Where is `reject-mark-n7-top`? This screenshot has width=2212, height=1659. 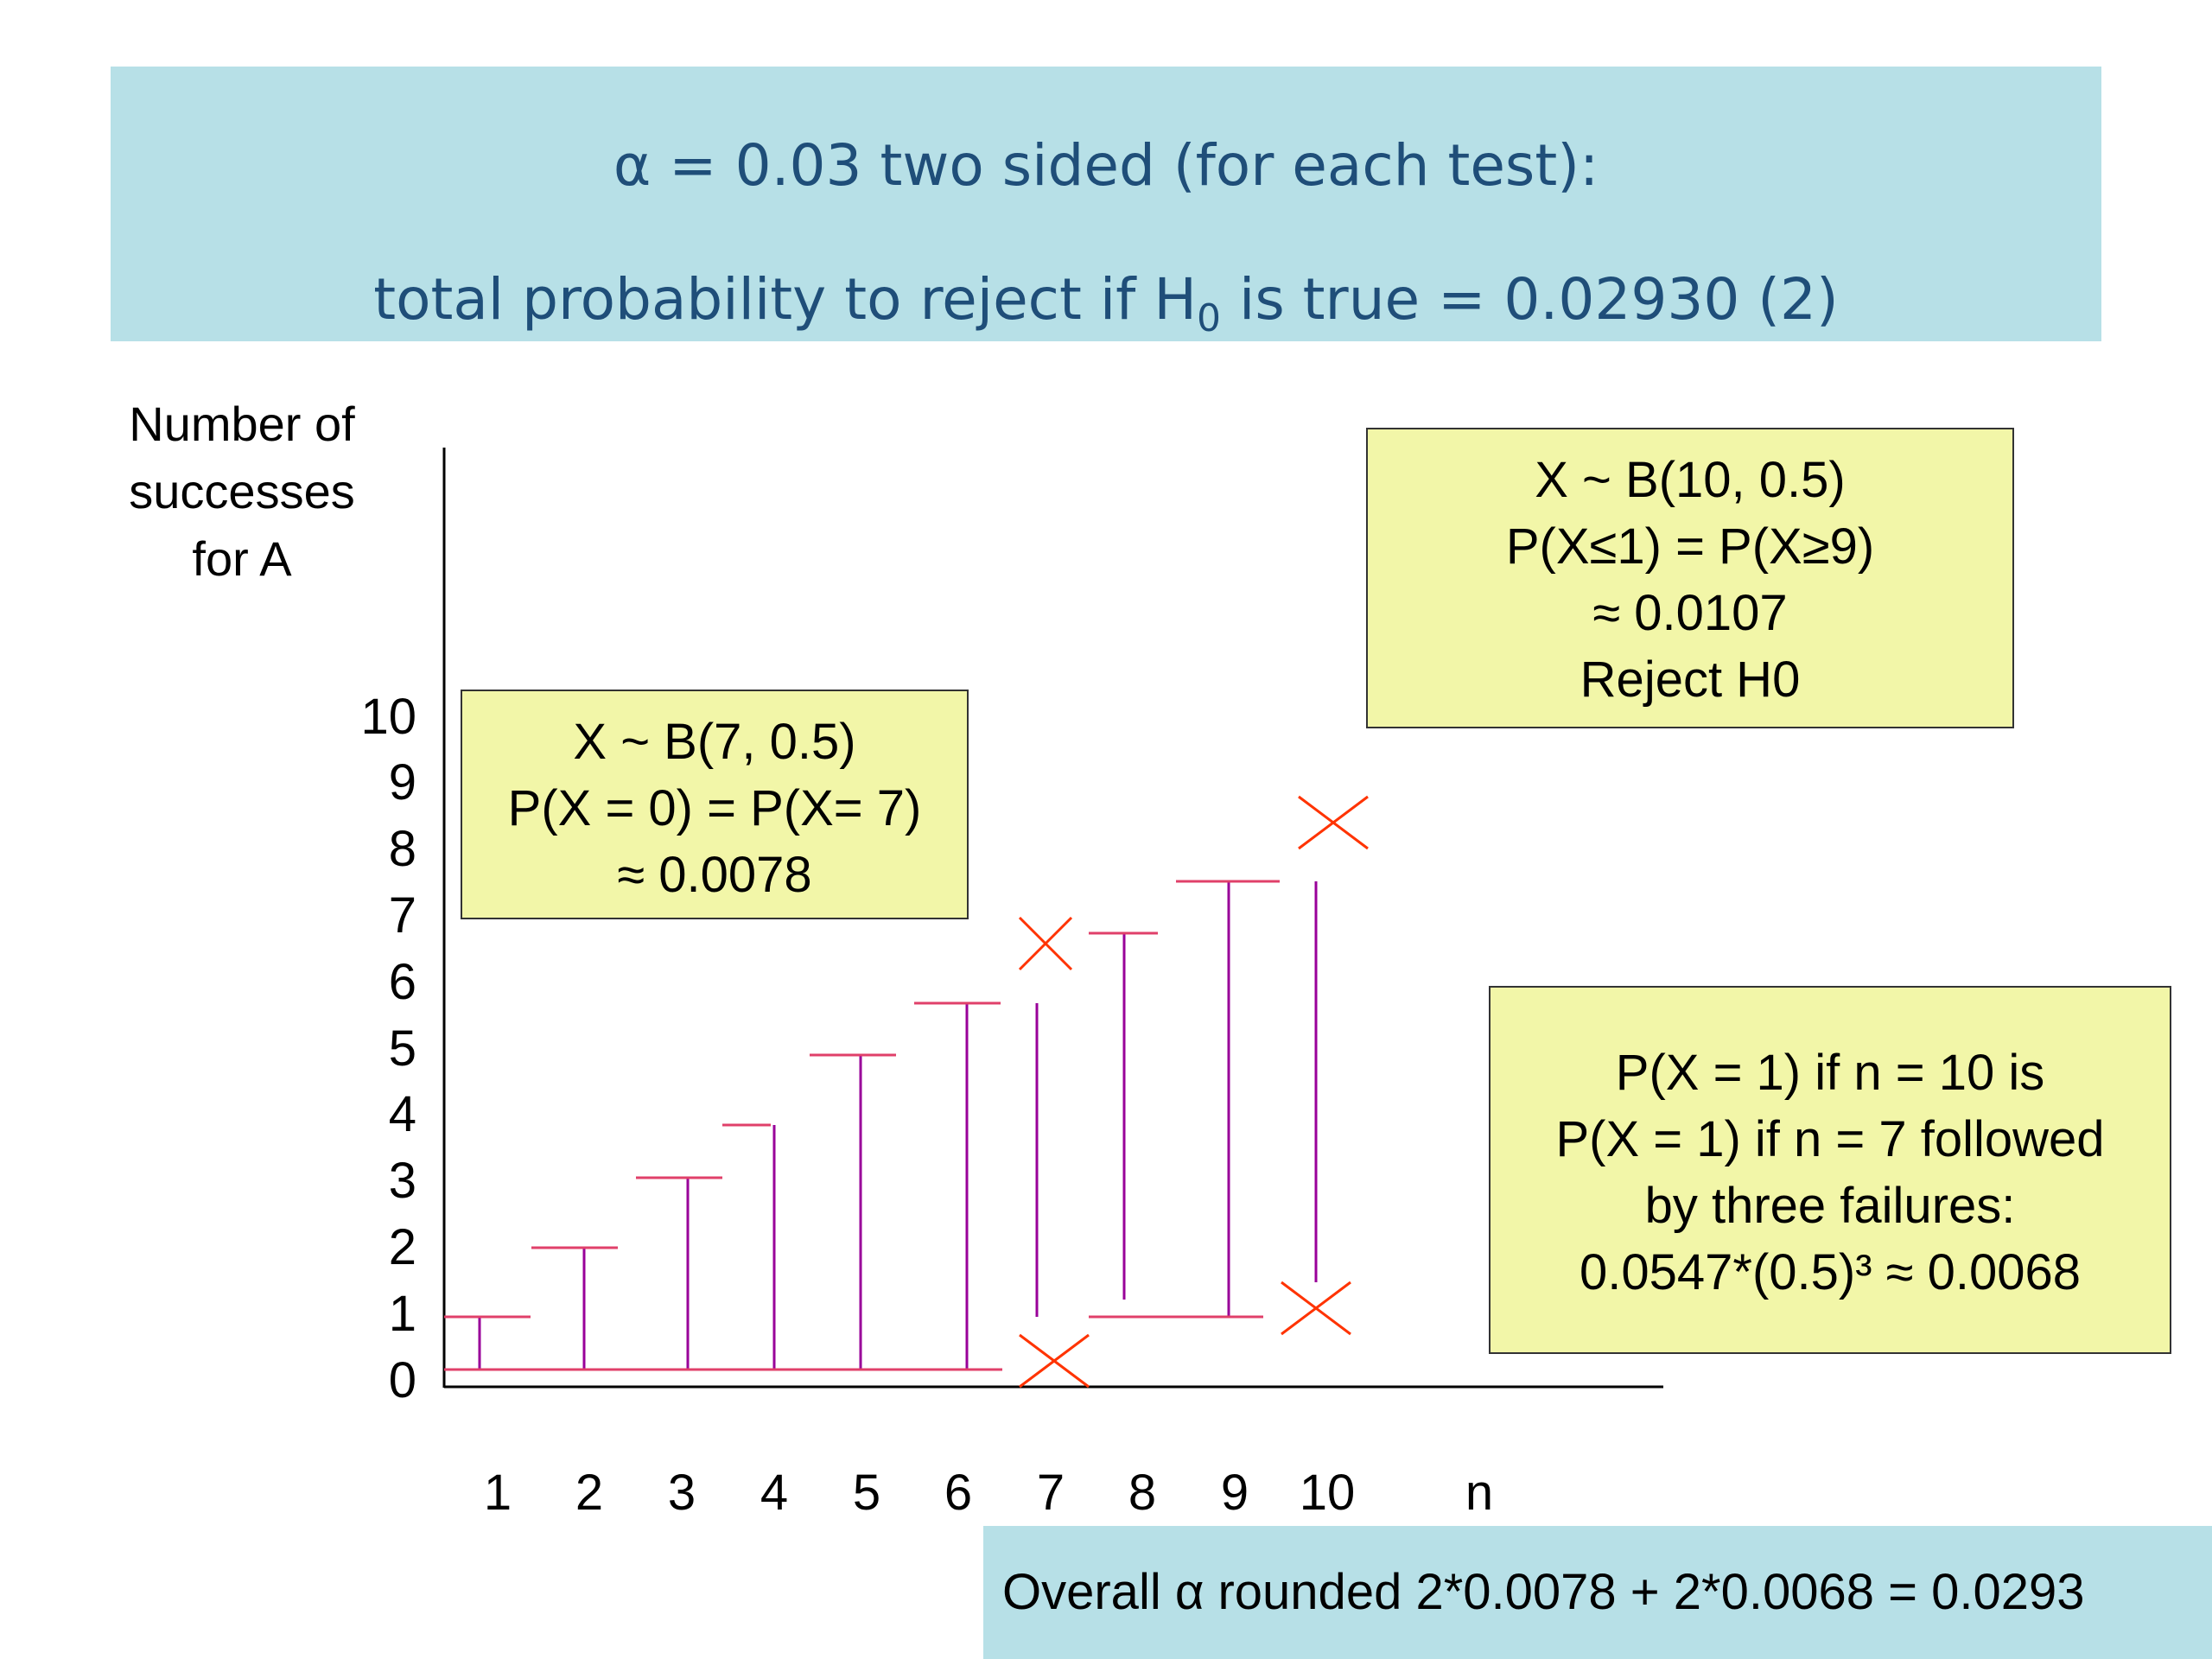 reject-mark-n7-top is located at coordinates (1045, 943).